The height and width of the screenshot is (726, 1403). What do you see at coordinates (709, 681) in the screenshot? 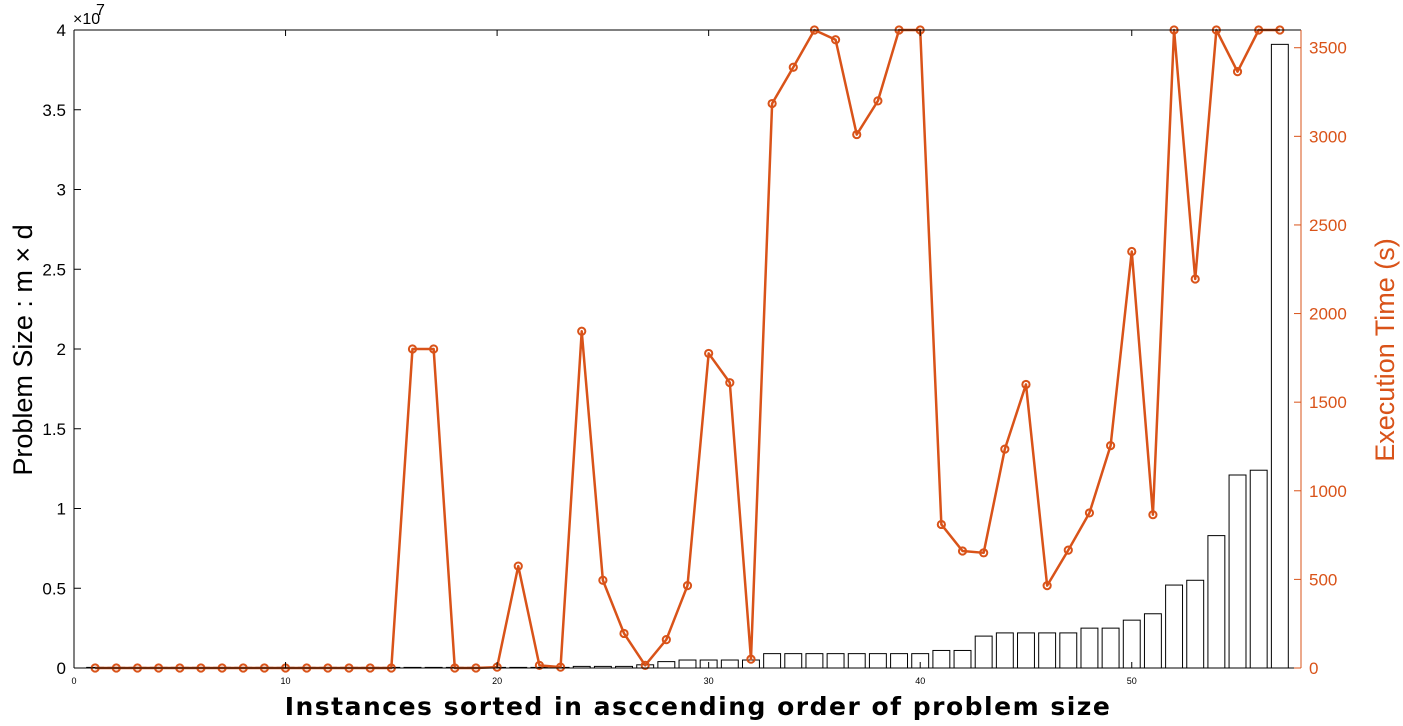
I see `x-tick-label: 30` at bounding box center [709, 681].